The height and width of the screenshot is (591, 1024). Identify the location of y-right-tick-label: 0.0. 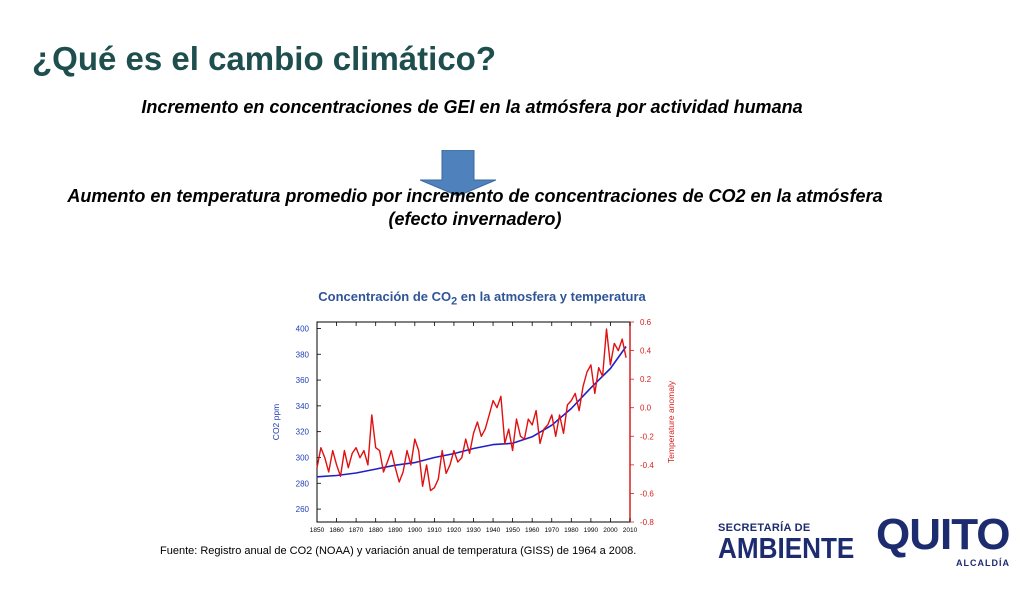
(646, 408).